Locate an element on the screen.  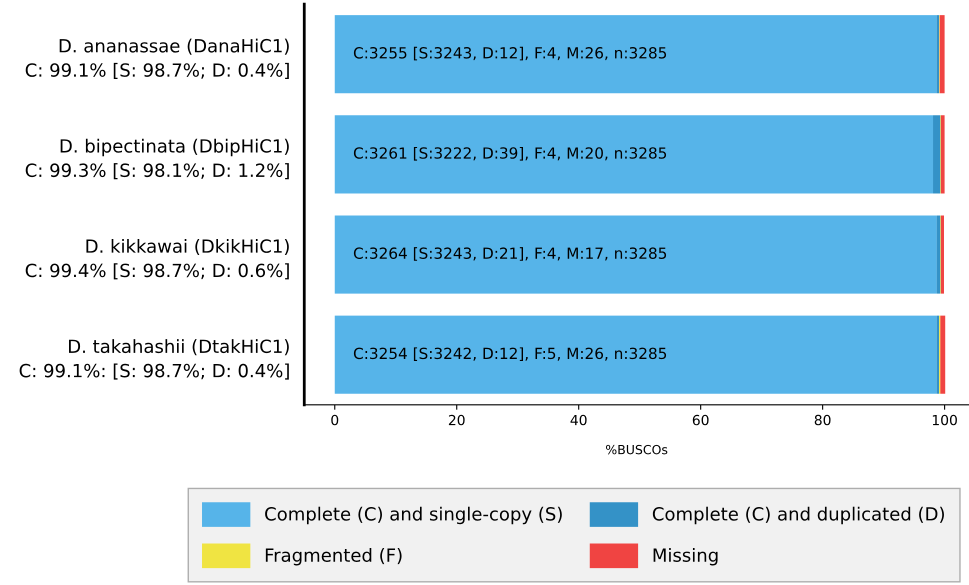
x-tick-label: 100 is located at coordinates (944, 420).